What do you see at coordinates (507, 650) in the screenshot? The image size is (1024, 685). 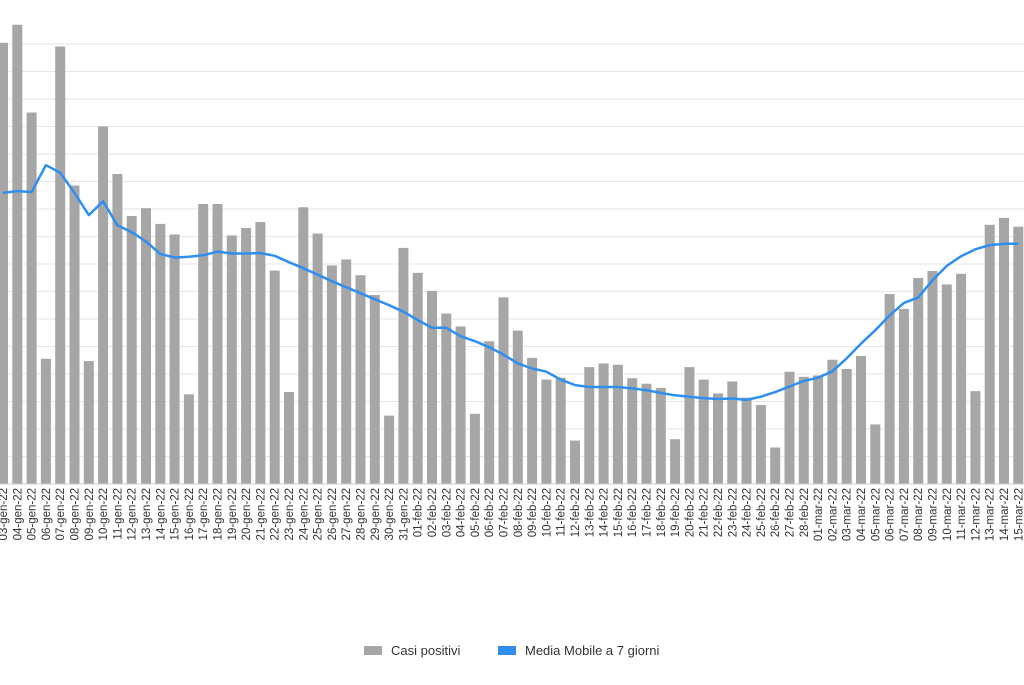 I see `blue-line-swatch-icon` at bounding box center [507, 650].